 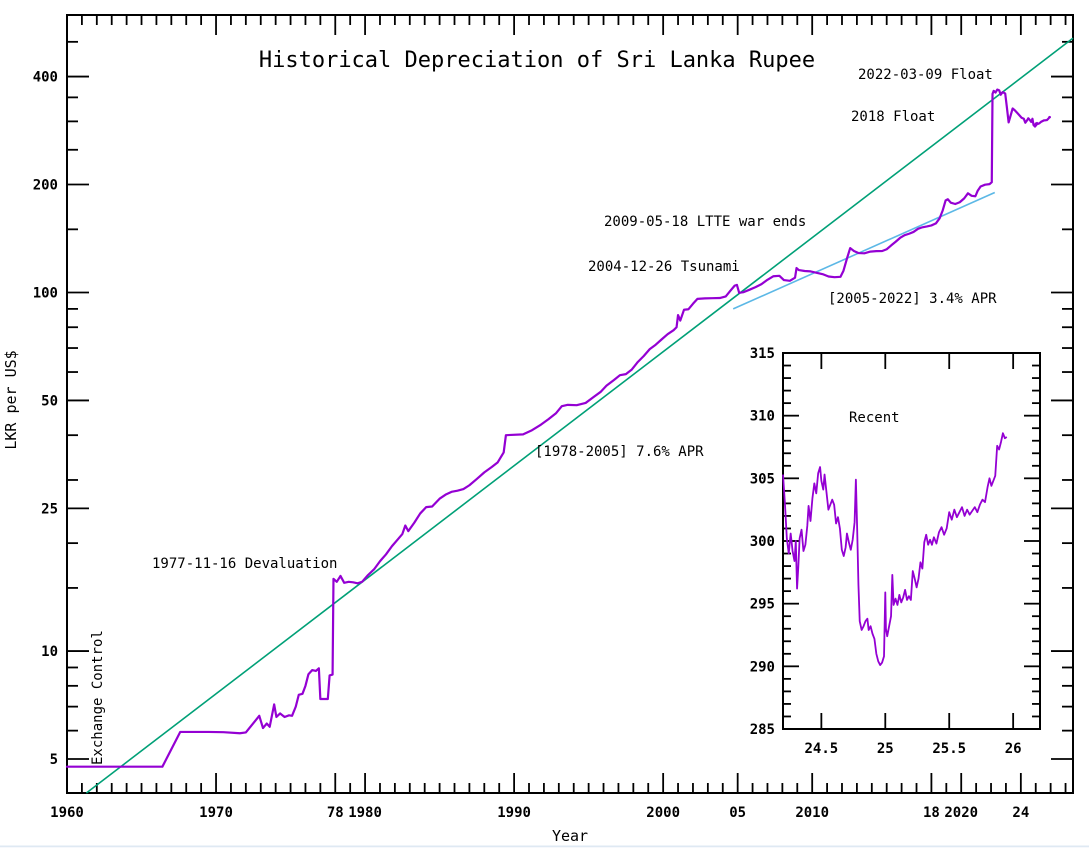 What do you see at coordinates (98, 697) in the screenshot?
I see `annotation-exchange-control: Exchange Control` at bounding box center [98, 697].